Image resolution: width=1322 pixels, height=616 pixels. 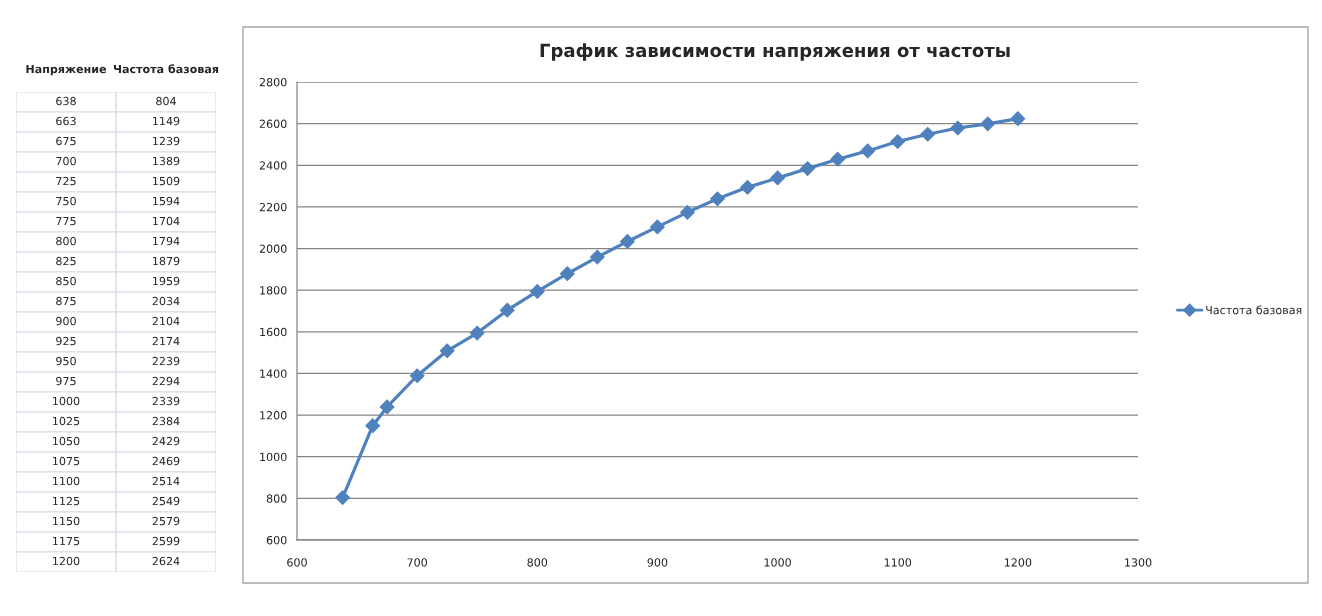 I want to click on y-tick-label: 2800, so click(x=273, y=82).